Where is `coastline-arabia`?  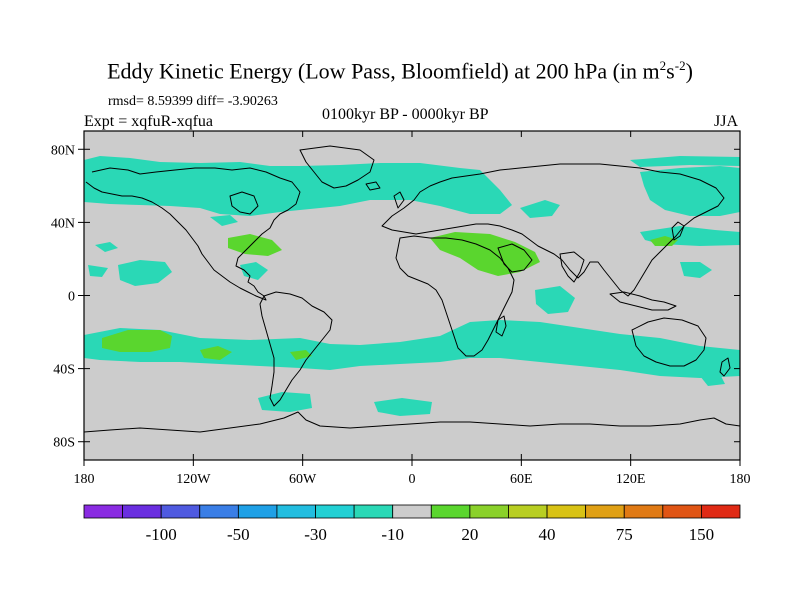
coastline-arabia is located at coordinates (515, 258).